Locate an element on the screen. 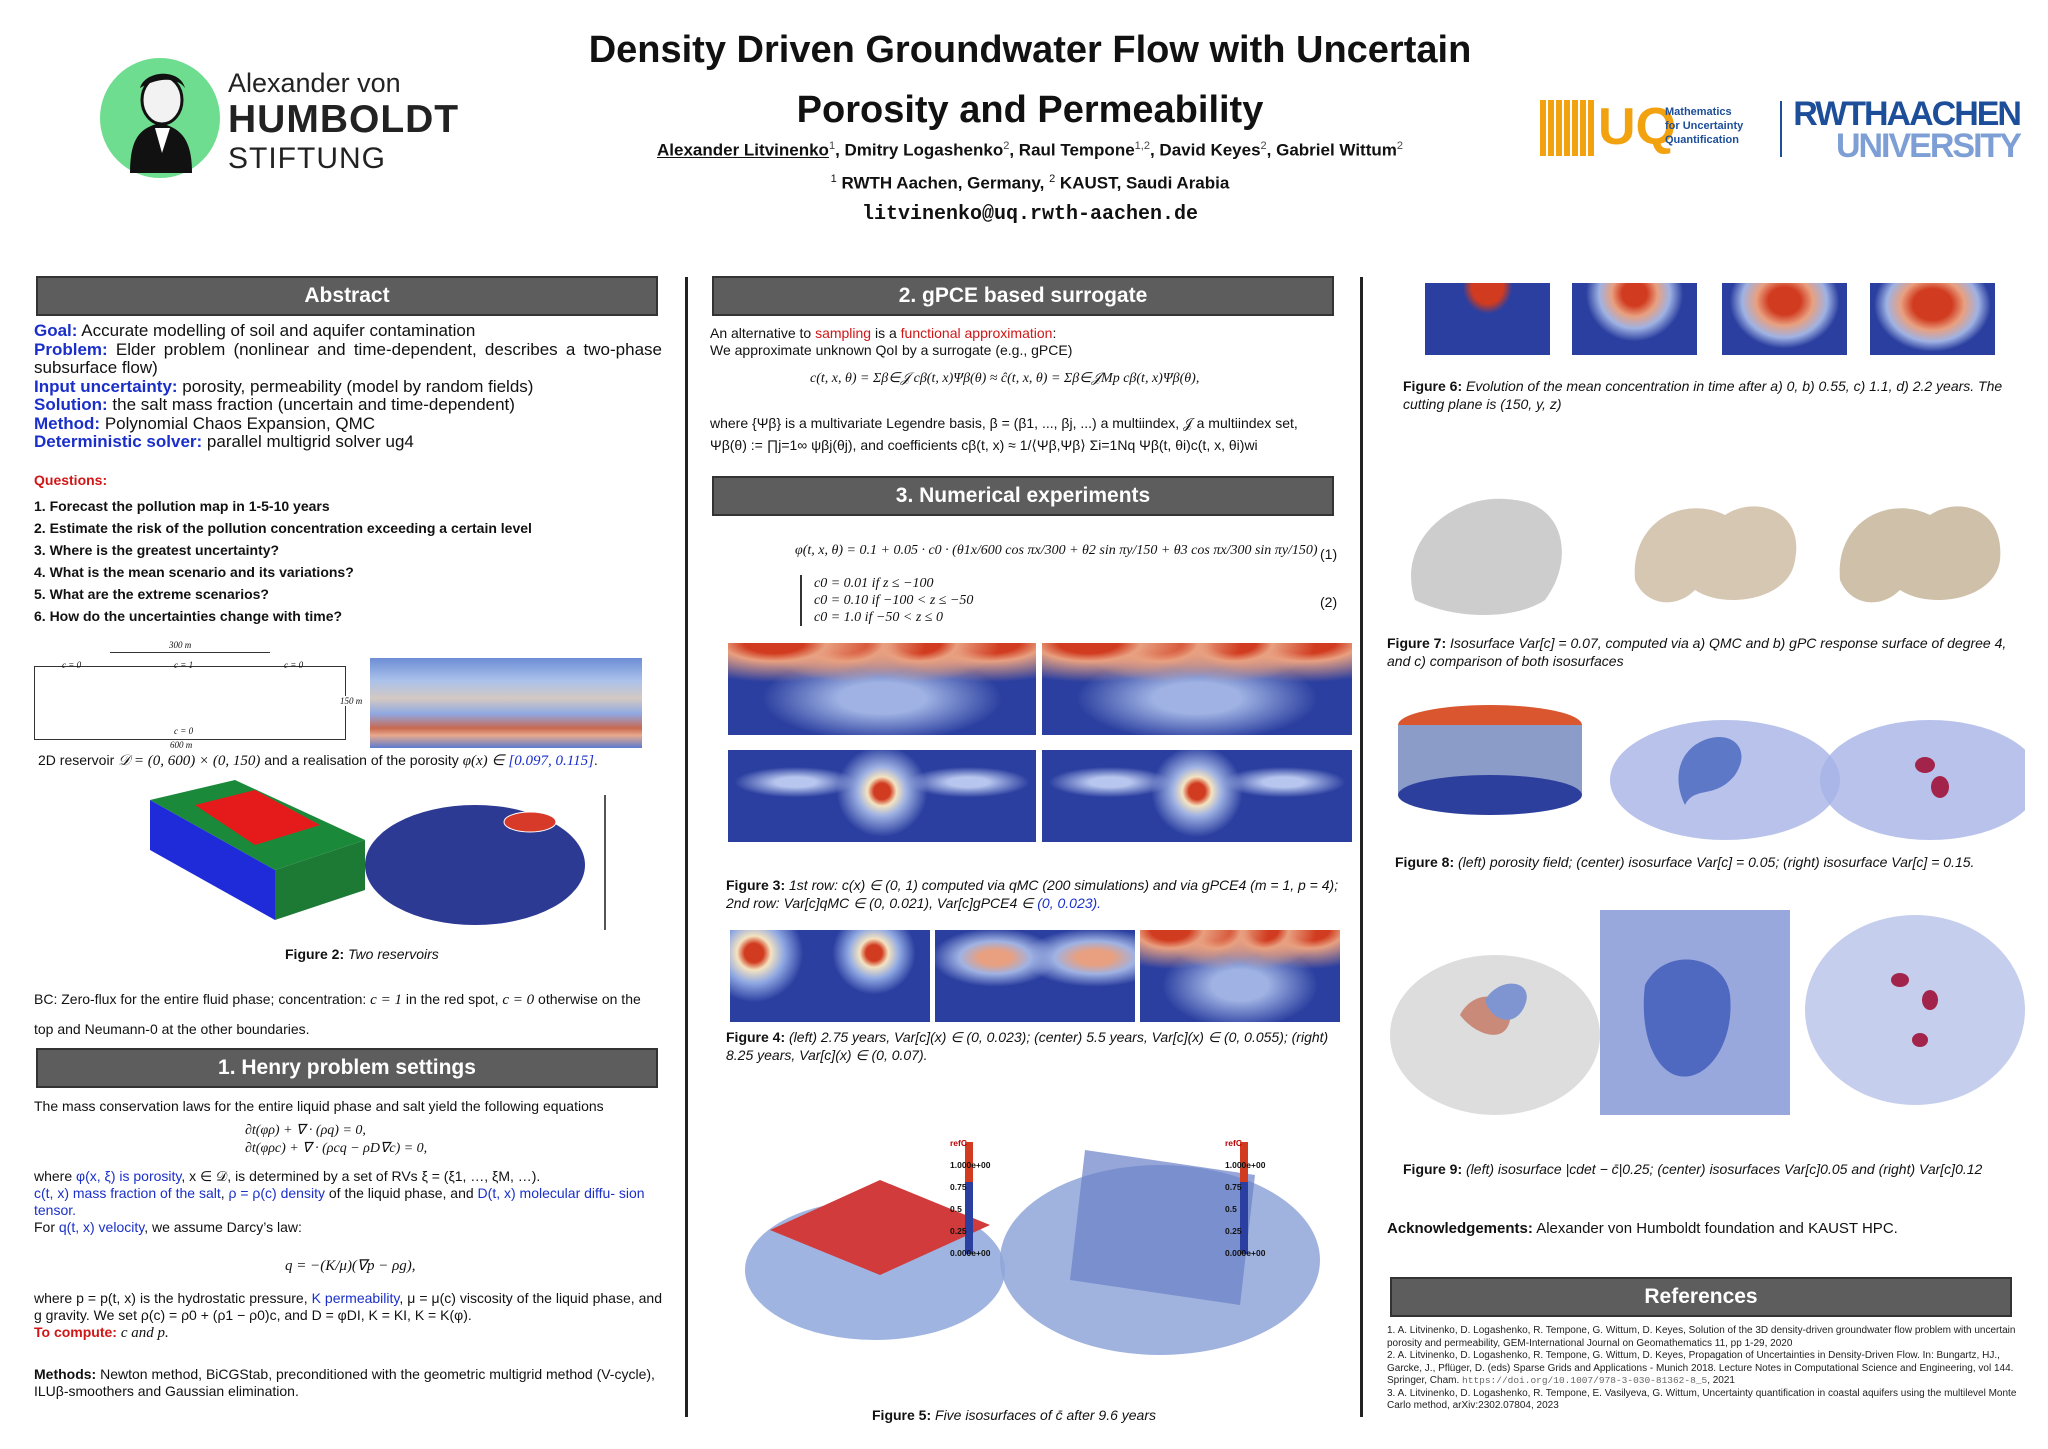 The image size is (2048, 1449). logo-divider is located at coordinates (1781, 129).